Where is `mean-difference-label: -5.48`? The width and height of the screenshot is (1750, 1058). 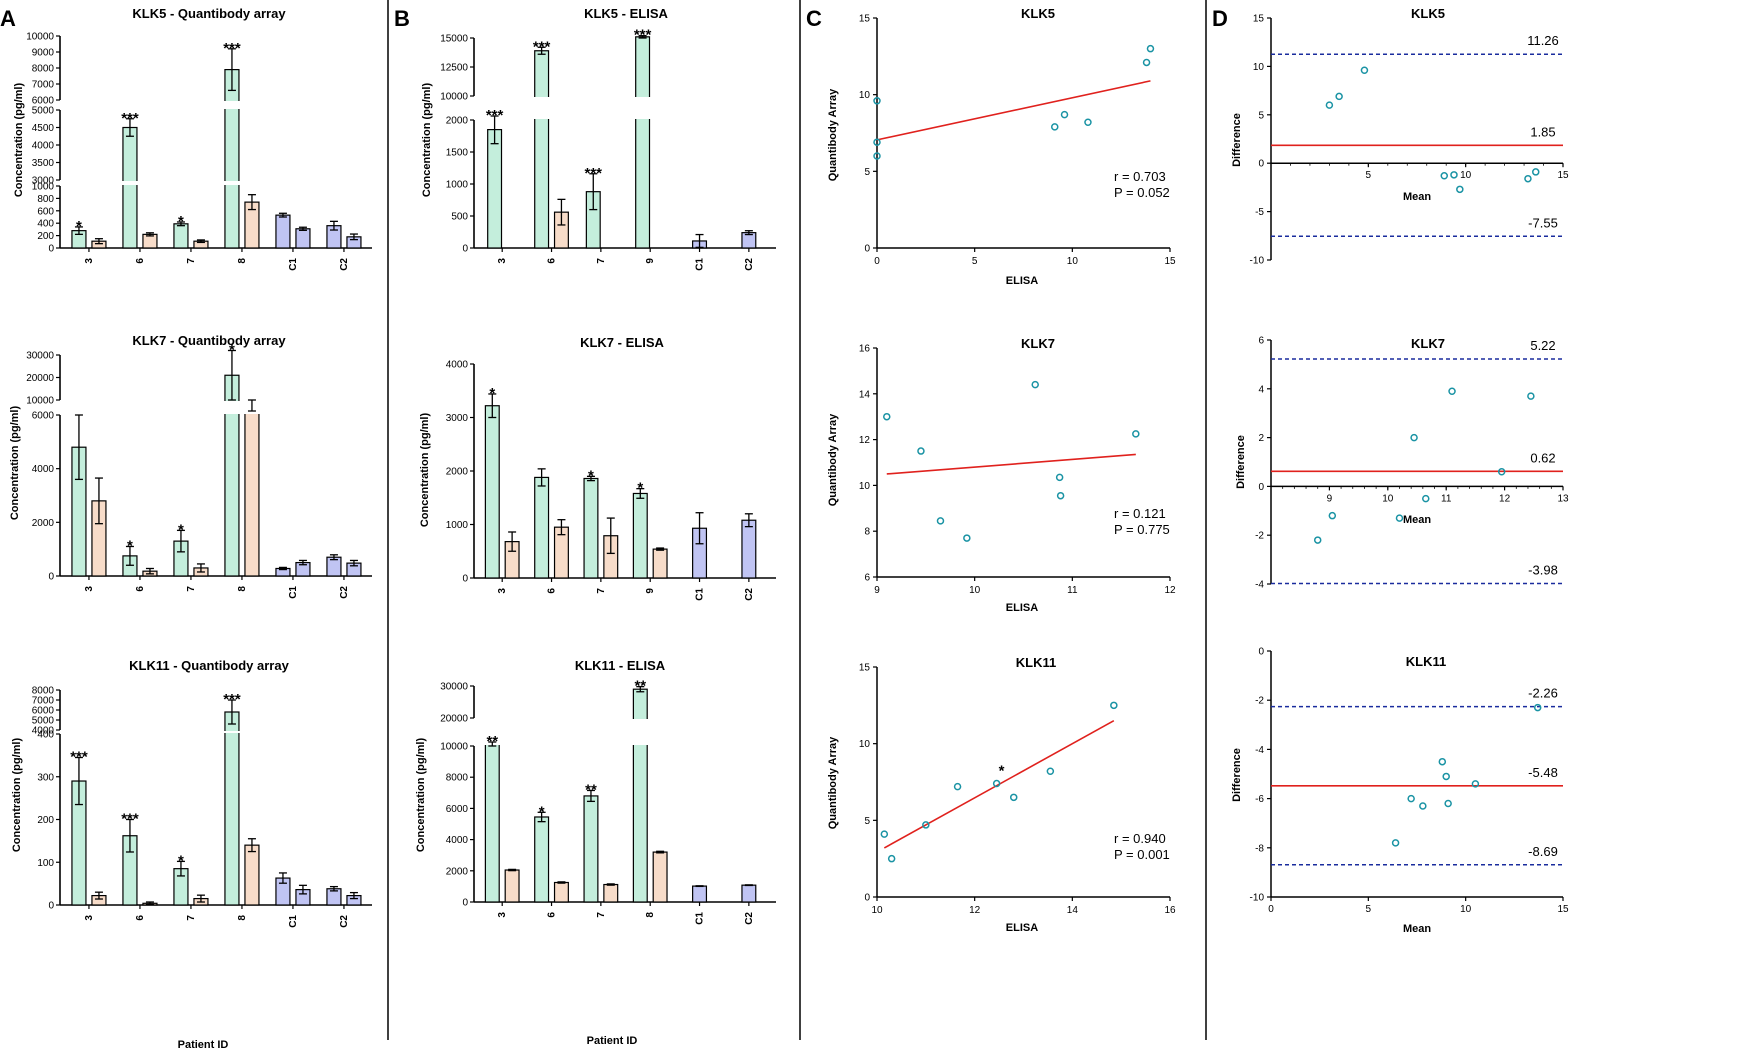 mean-difference-label: -5.48 is located at coordinates (1543, 772).